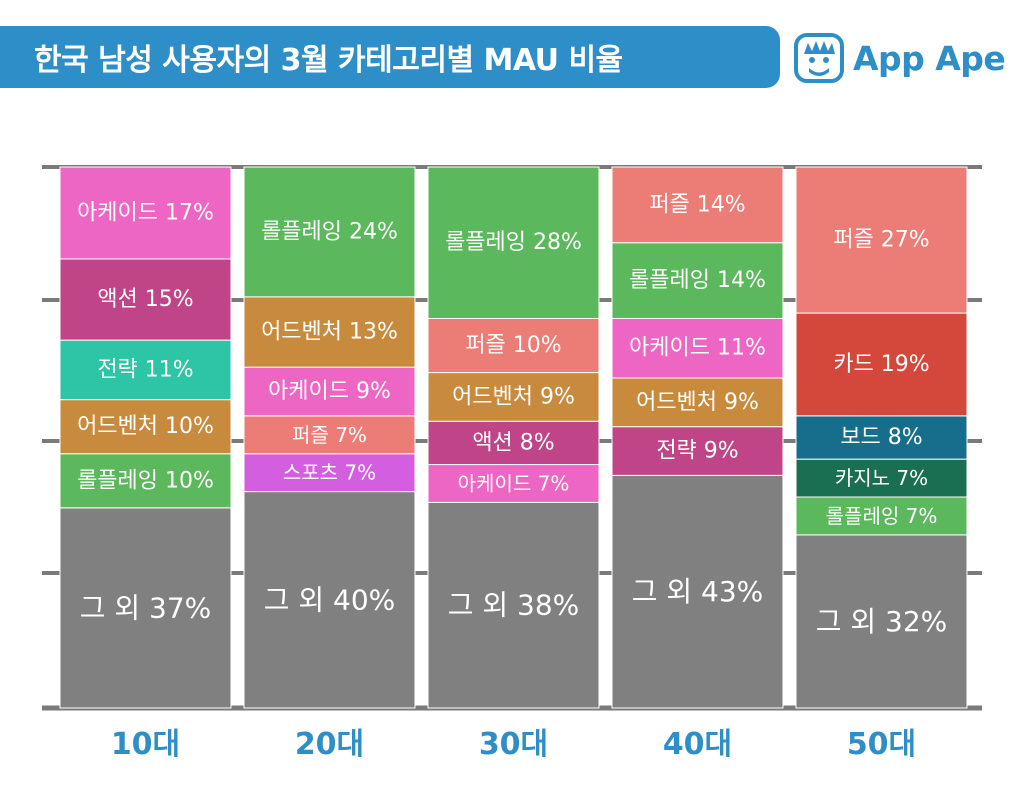  What do you see at coordinates (697, 744) in the screenshot?
I see `x-tick-label: 40대` at bounding box center [697, 744].